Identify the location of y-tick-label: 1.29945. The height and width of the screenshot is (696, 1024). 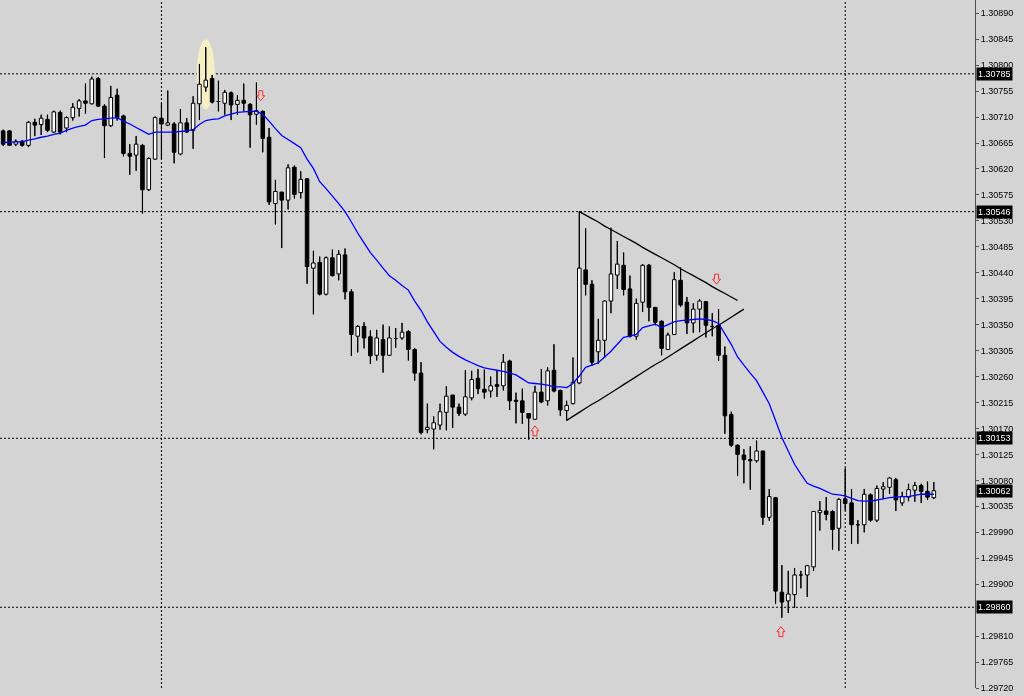
(997, 558).